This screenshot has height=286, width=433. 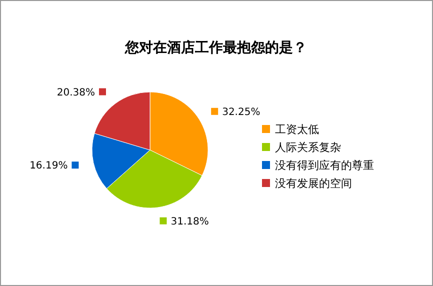 What do you see at coordinates (215, 47) in the screenshot?
I see `chart-title: 您对在酒店工作最抱怨的是？` at bounding box center [215, 47].